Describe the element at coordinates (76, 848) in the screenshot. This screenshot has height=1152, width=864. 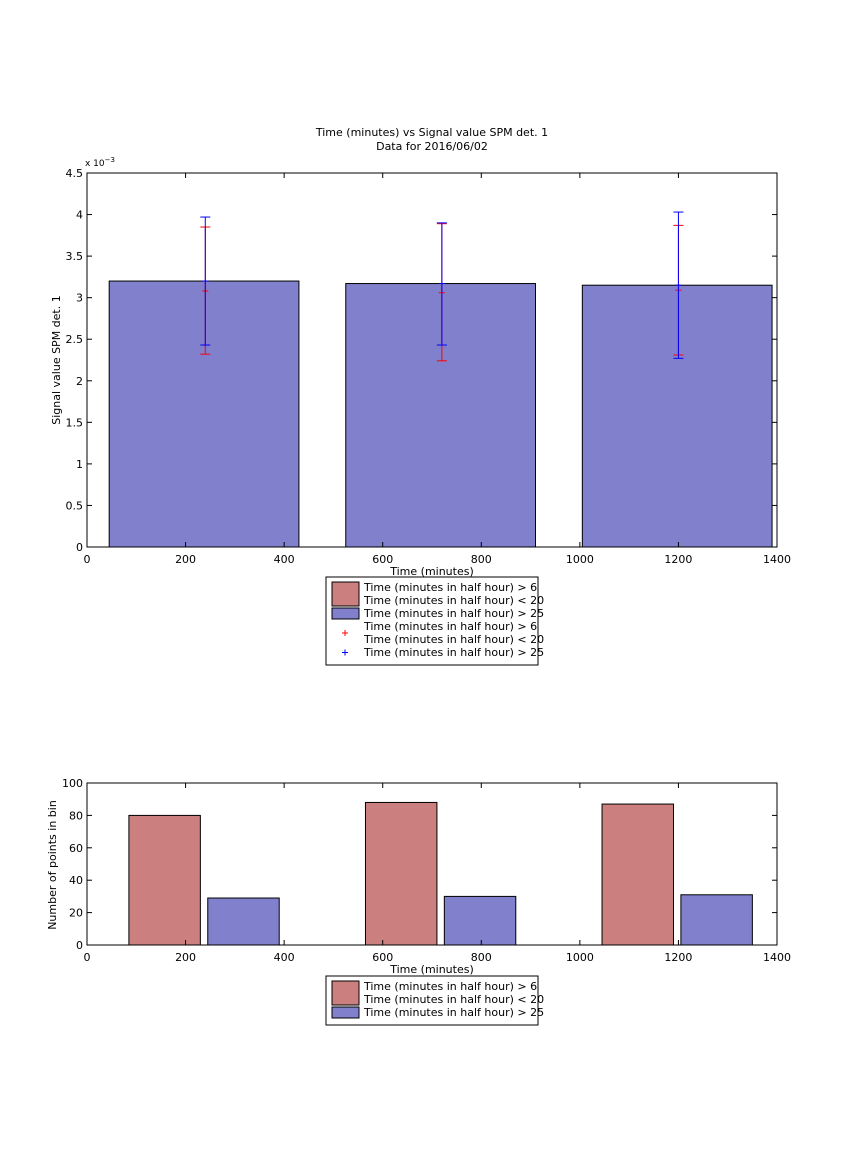
I see `y-tick-label: 60` at that location.